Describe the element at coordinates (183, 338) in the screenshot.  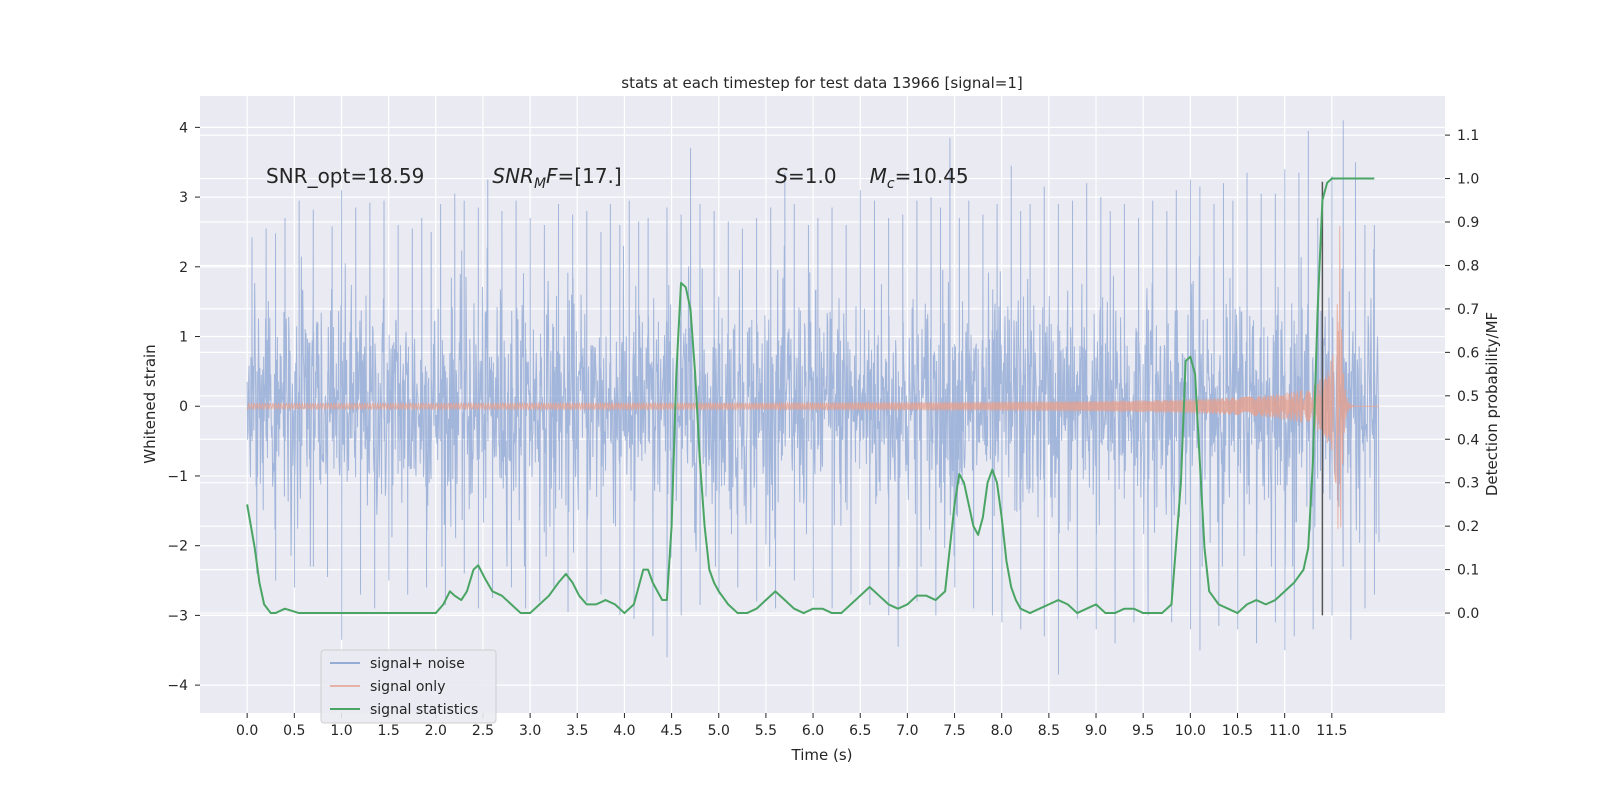
I see `y-tick-label: 1` at that location.